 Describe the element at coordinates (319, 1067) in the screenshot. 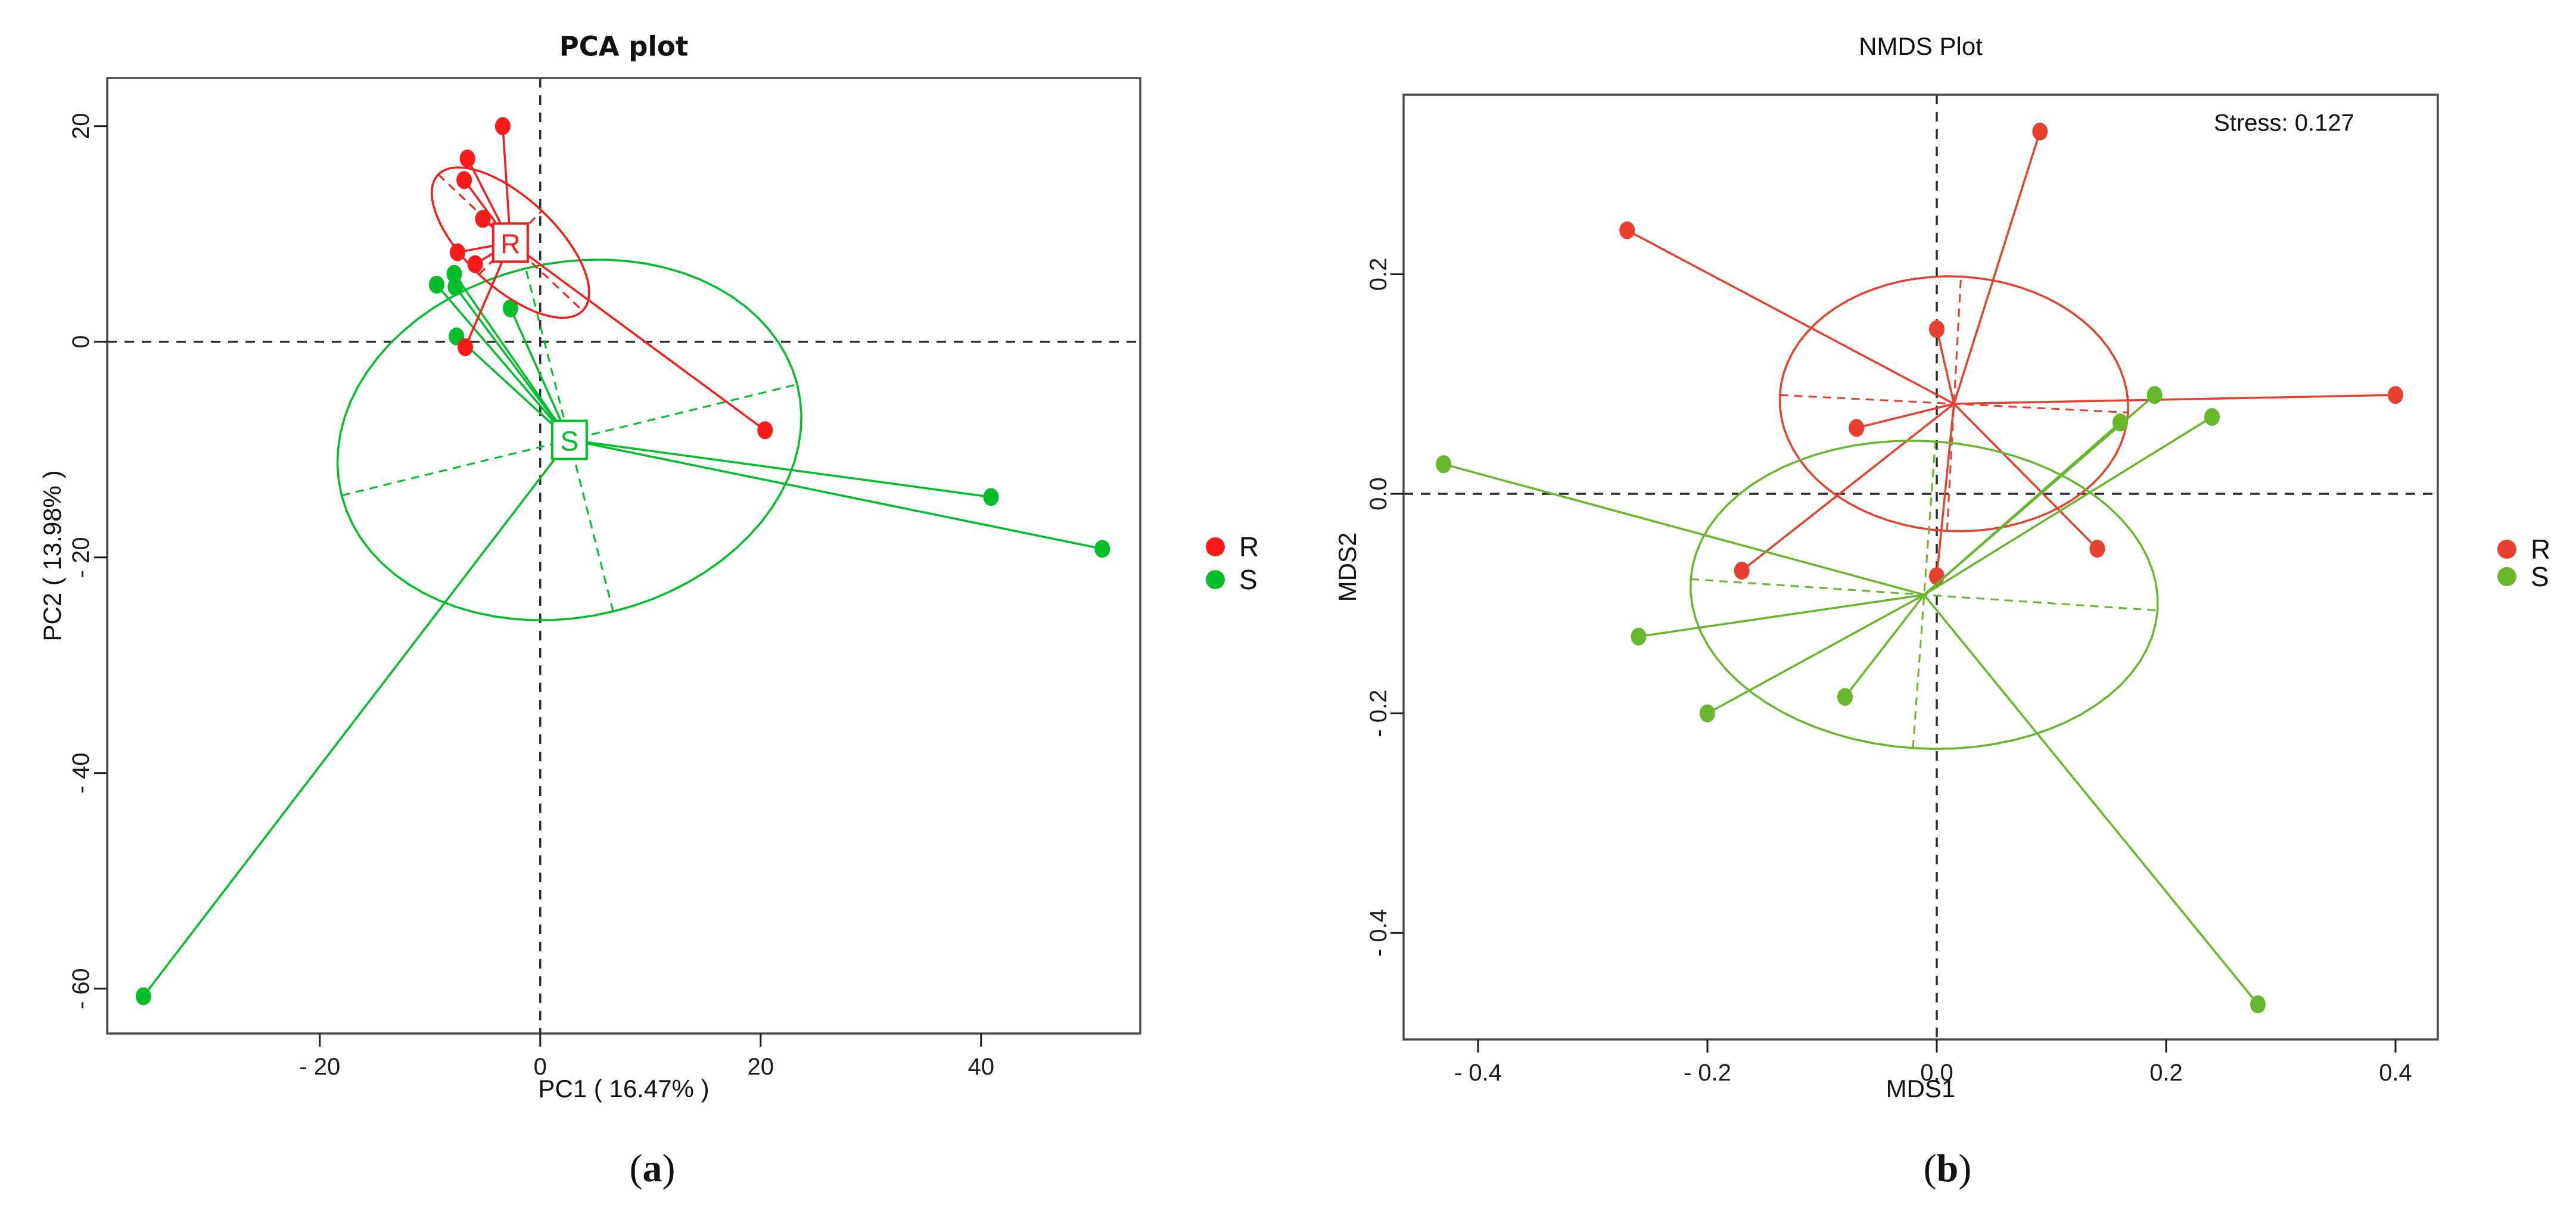

I see `pca-x-tick-label-0: - 20` at that location.